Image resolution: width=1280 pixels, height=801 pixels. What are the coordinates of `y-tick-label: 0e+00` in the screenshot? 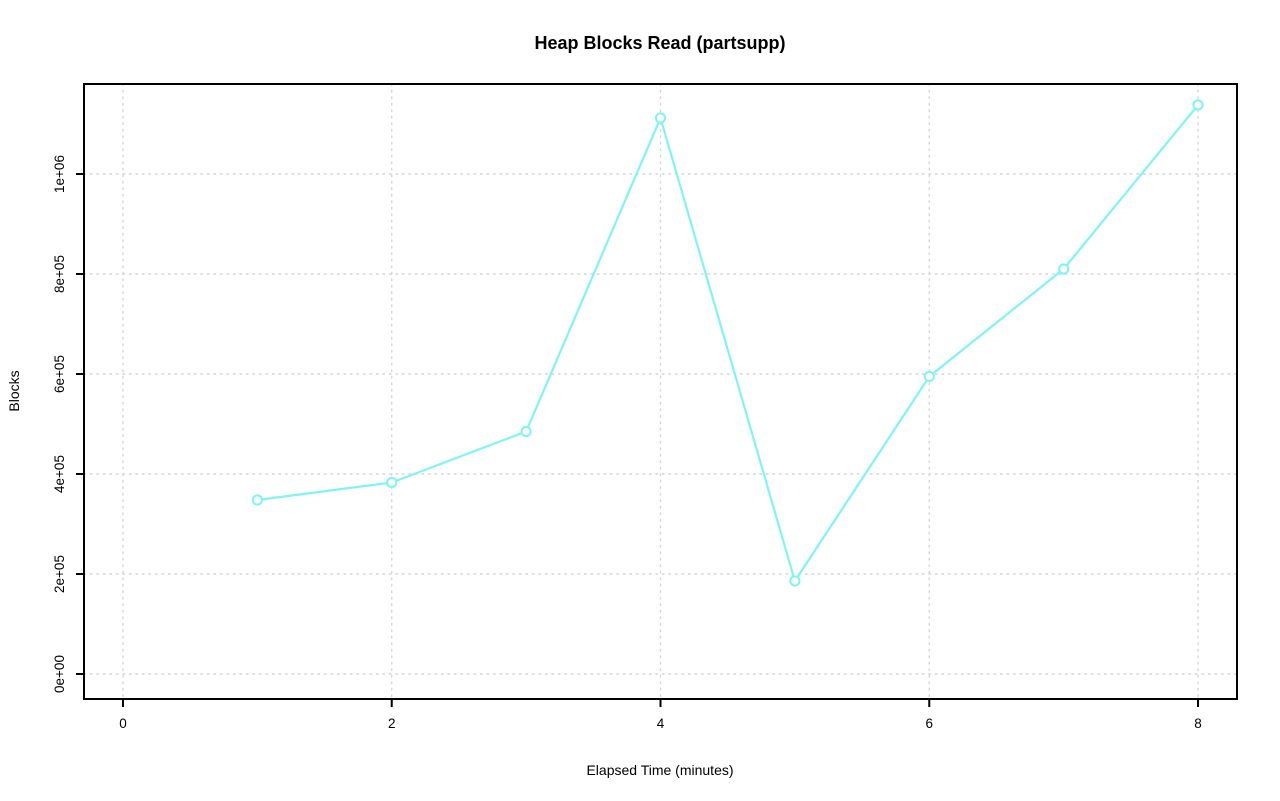 It's located at (59, 674).